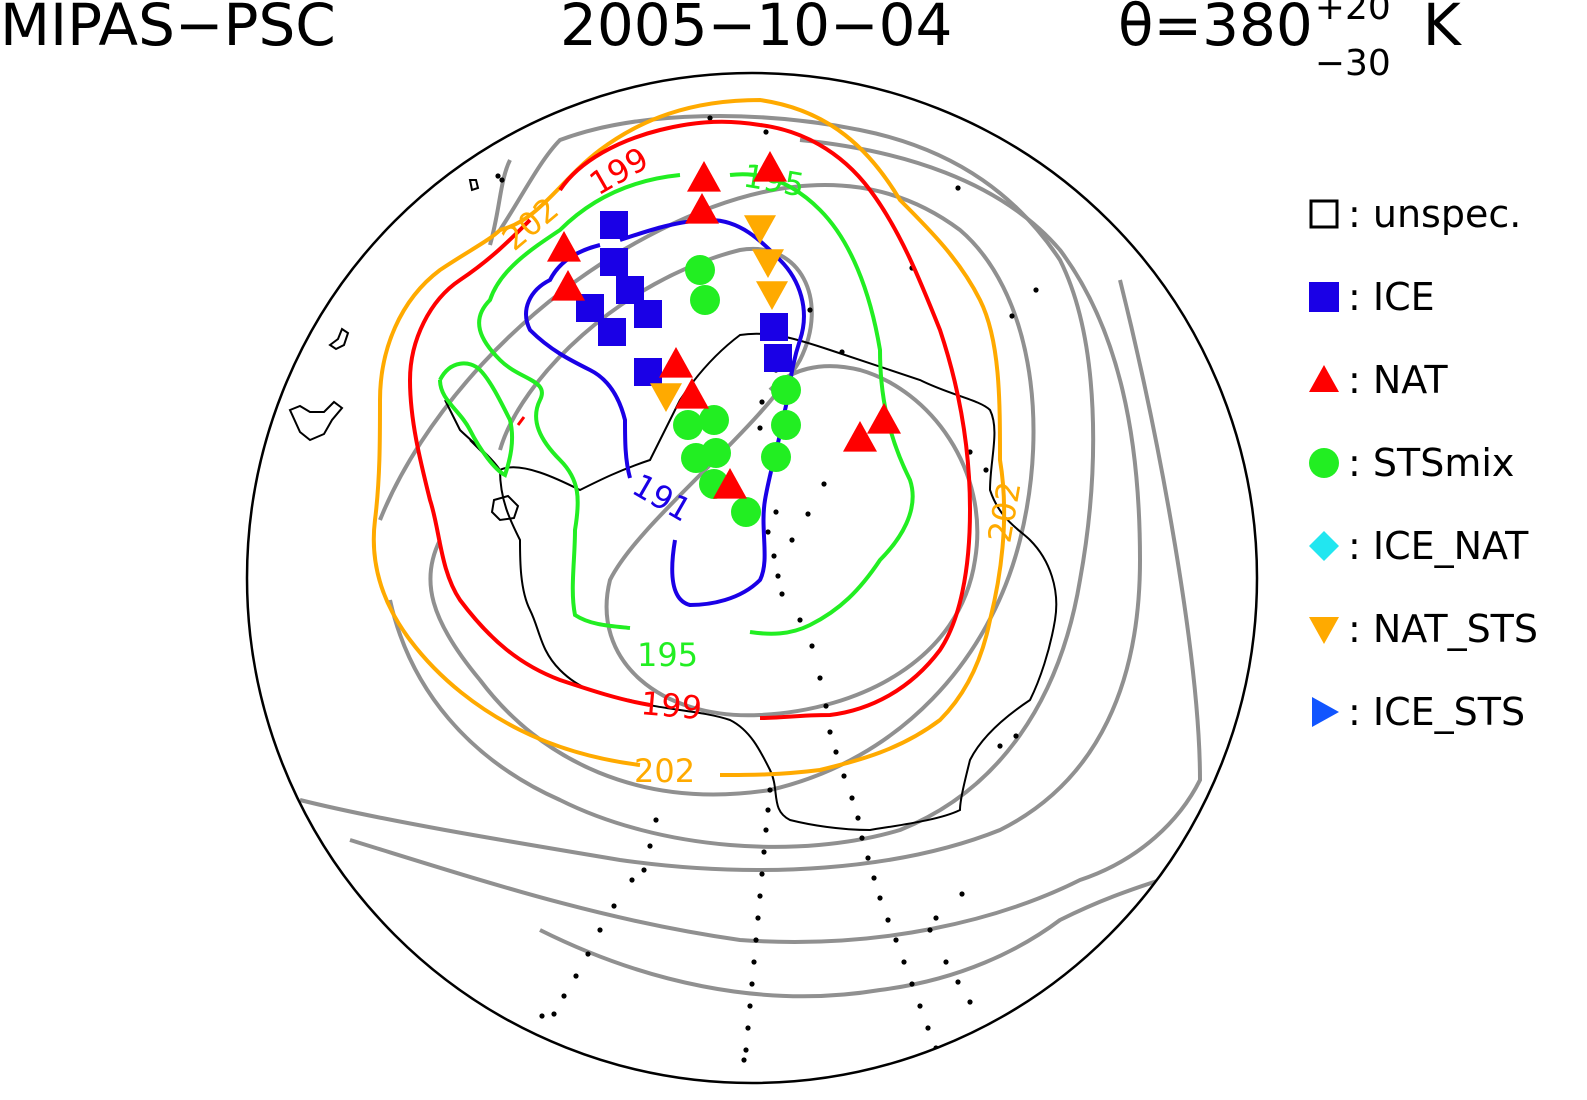 The height and width of the screenshot is (1100, 1587). I want to click on contour-label: 199, so click(671, 705).